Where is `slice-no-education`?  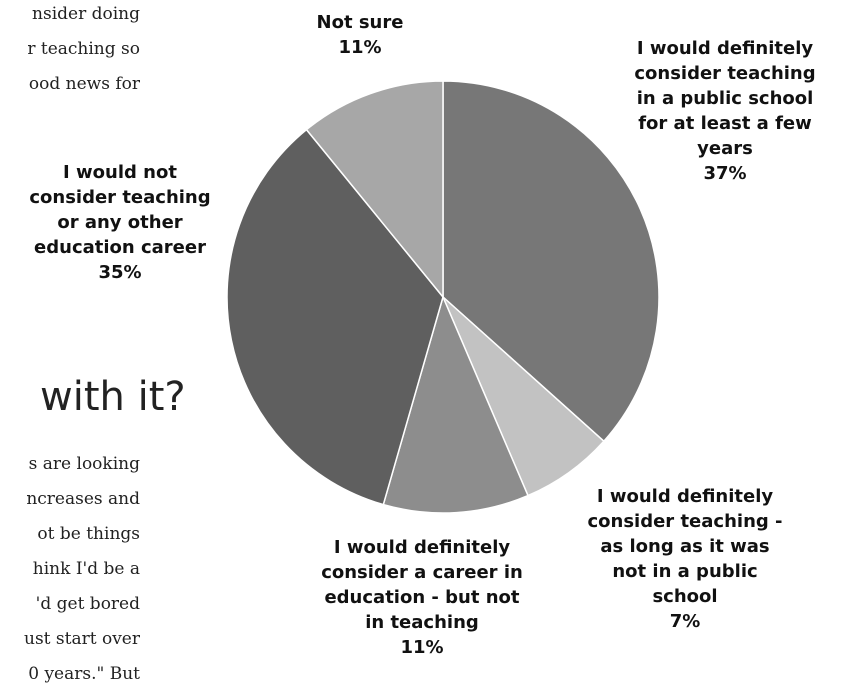 slice-no-education is located at coordinates (335, 317).